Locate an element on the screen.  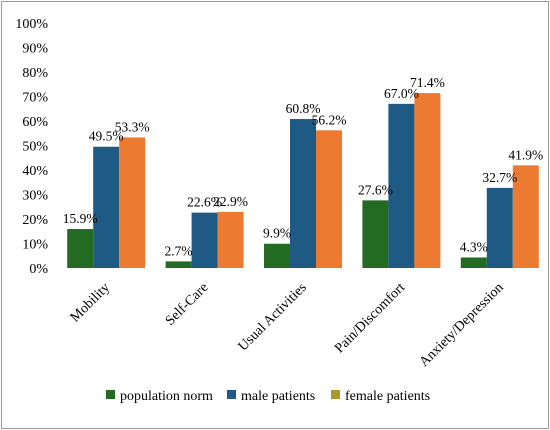
data-label: 27.6% is located at coordinates (375, 189).